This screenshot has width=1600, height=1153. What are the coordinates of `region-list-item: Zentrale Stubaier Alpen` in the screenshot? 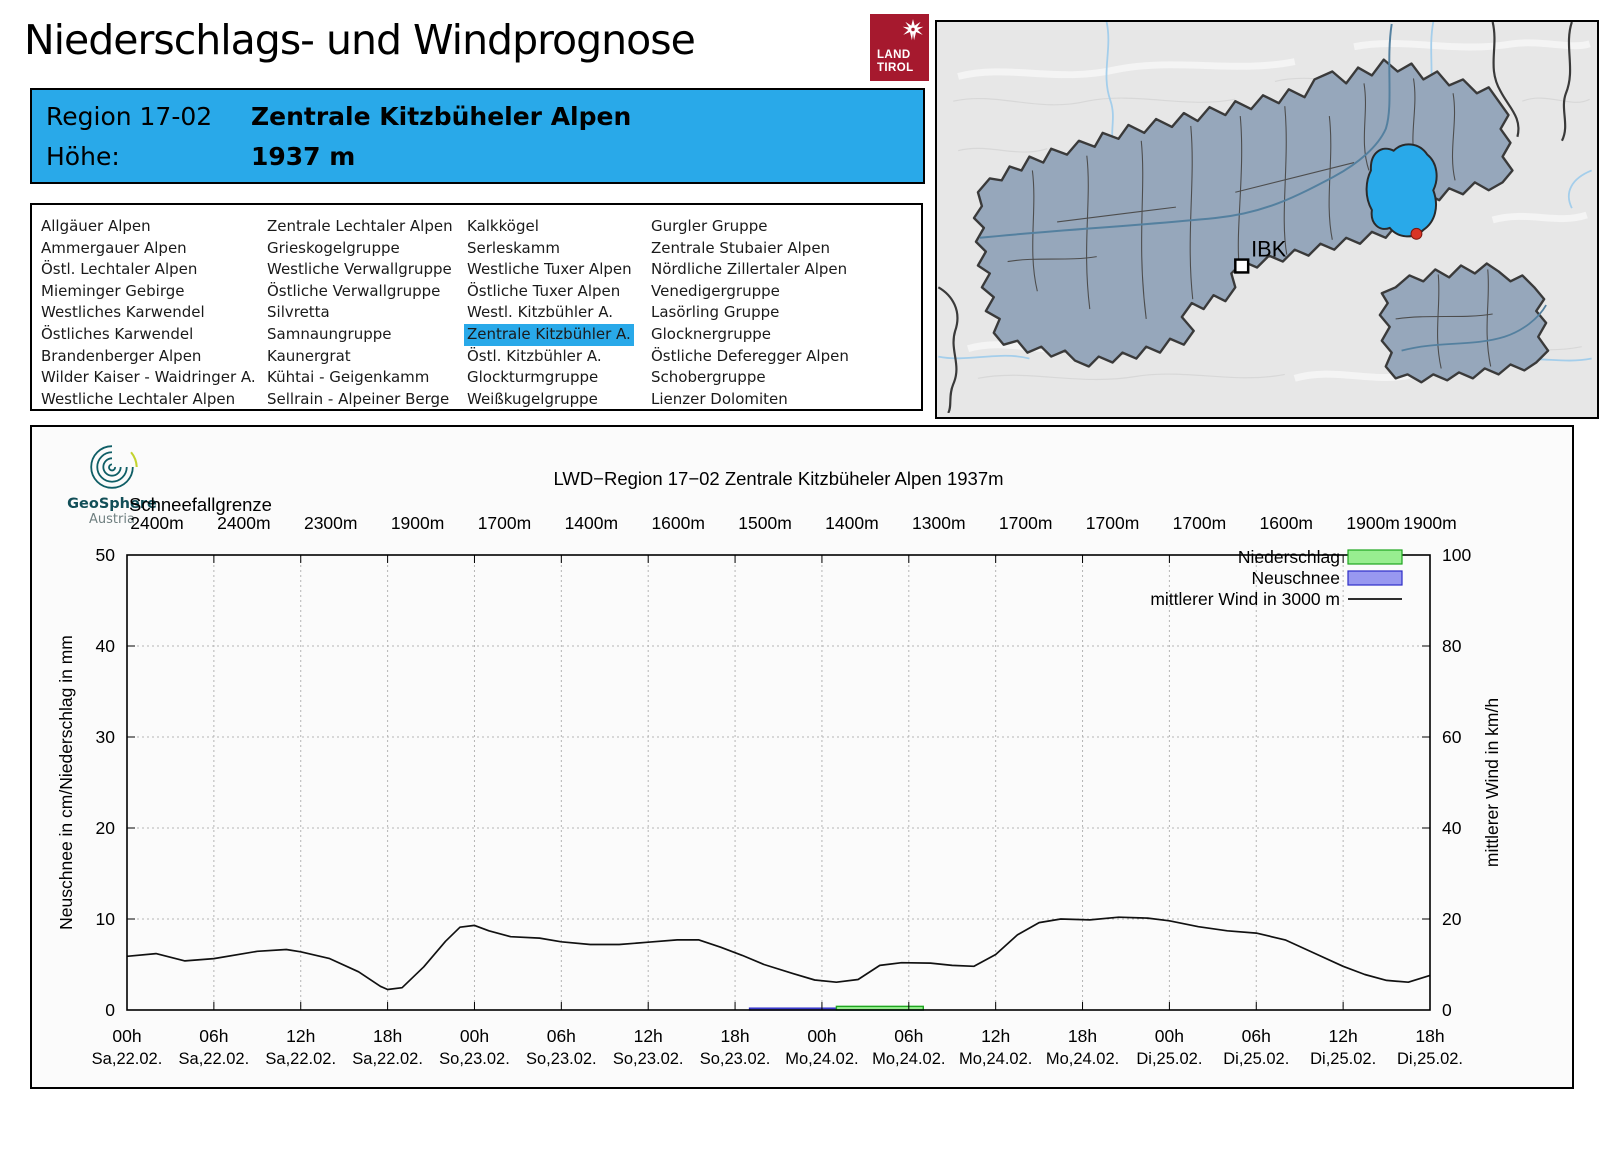 It's located at (741, 247).